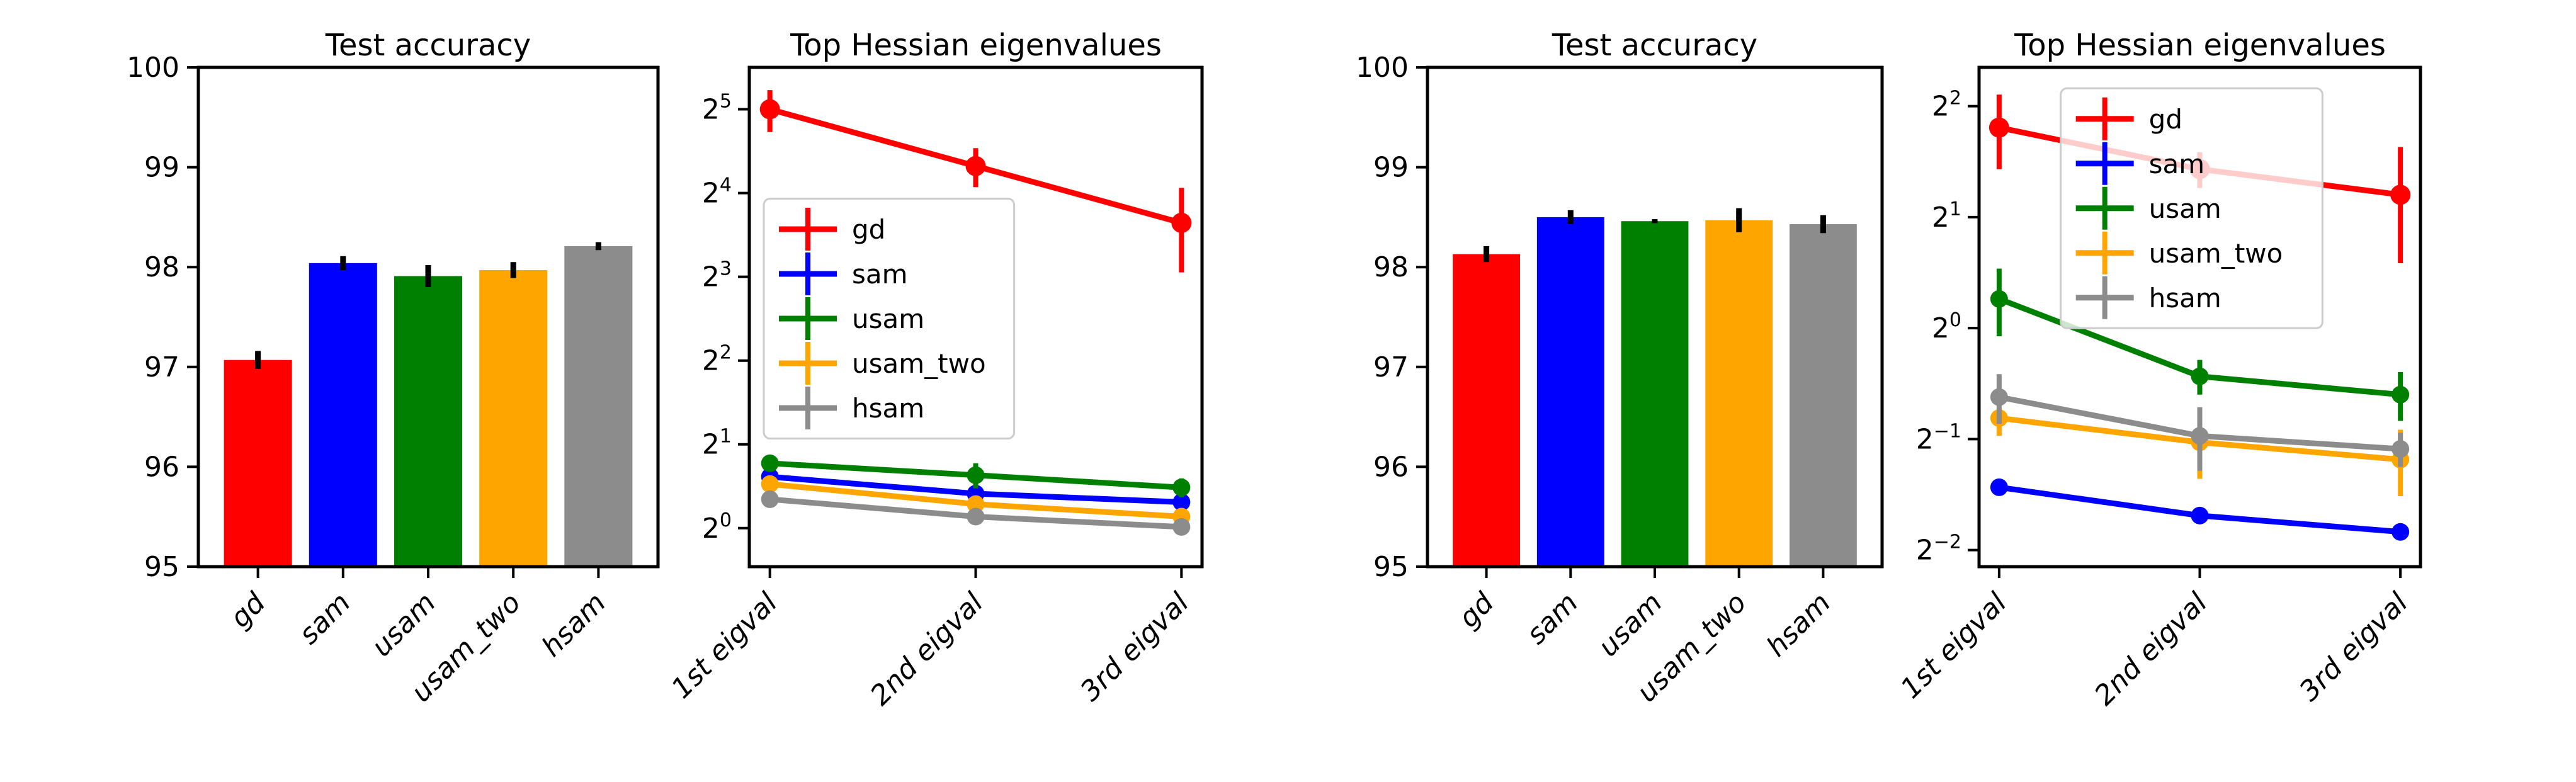 The width and height of the screenshot is (2576, 782). Describe the element at coordinates (1654, 45) in the screenshot. I see `subplot3-title: Test accuracy` at that location.